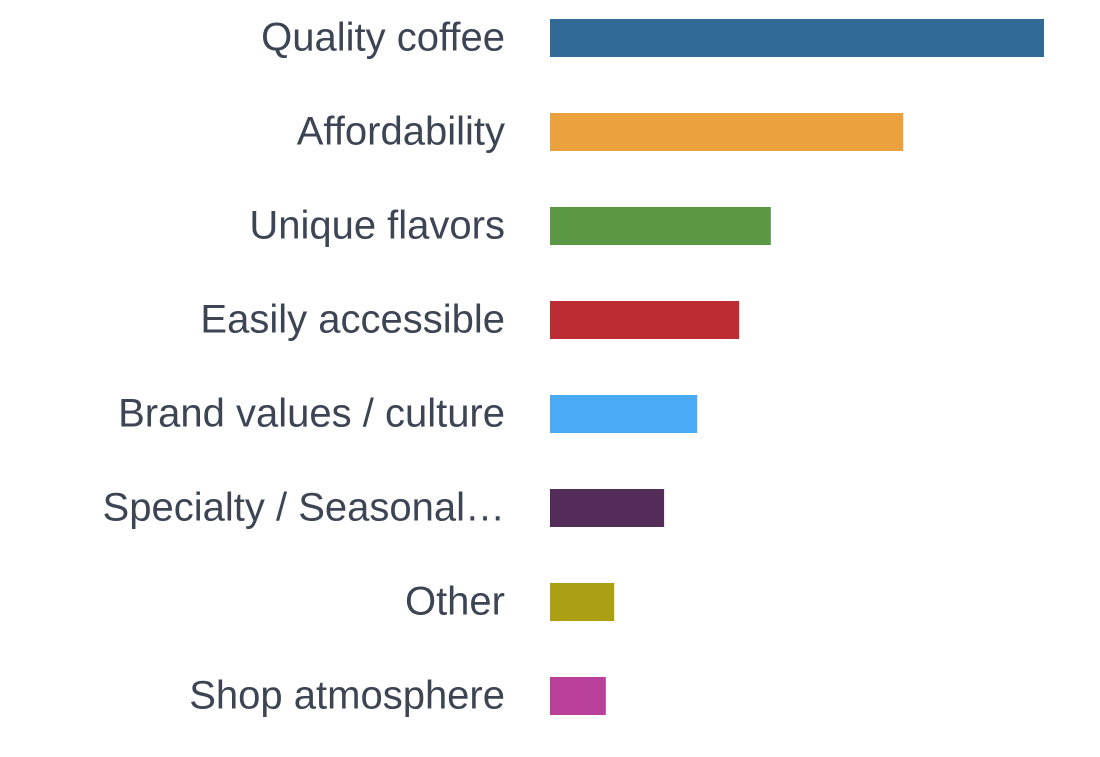 This screenshot has width=1100, height=757. Describe the element at coordinates (347, 696) in the screenshot. I see `category-label: Shop atmosphere` at that location.